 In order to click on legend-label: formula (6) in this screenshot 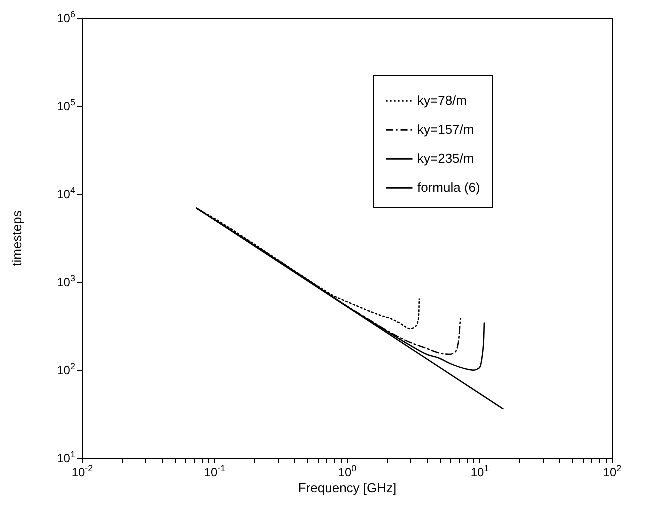, I will do `click(449, 188)`.